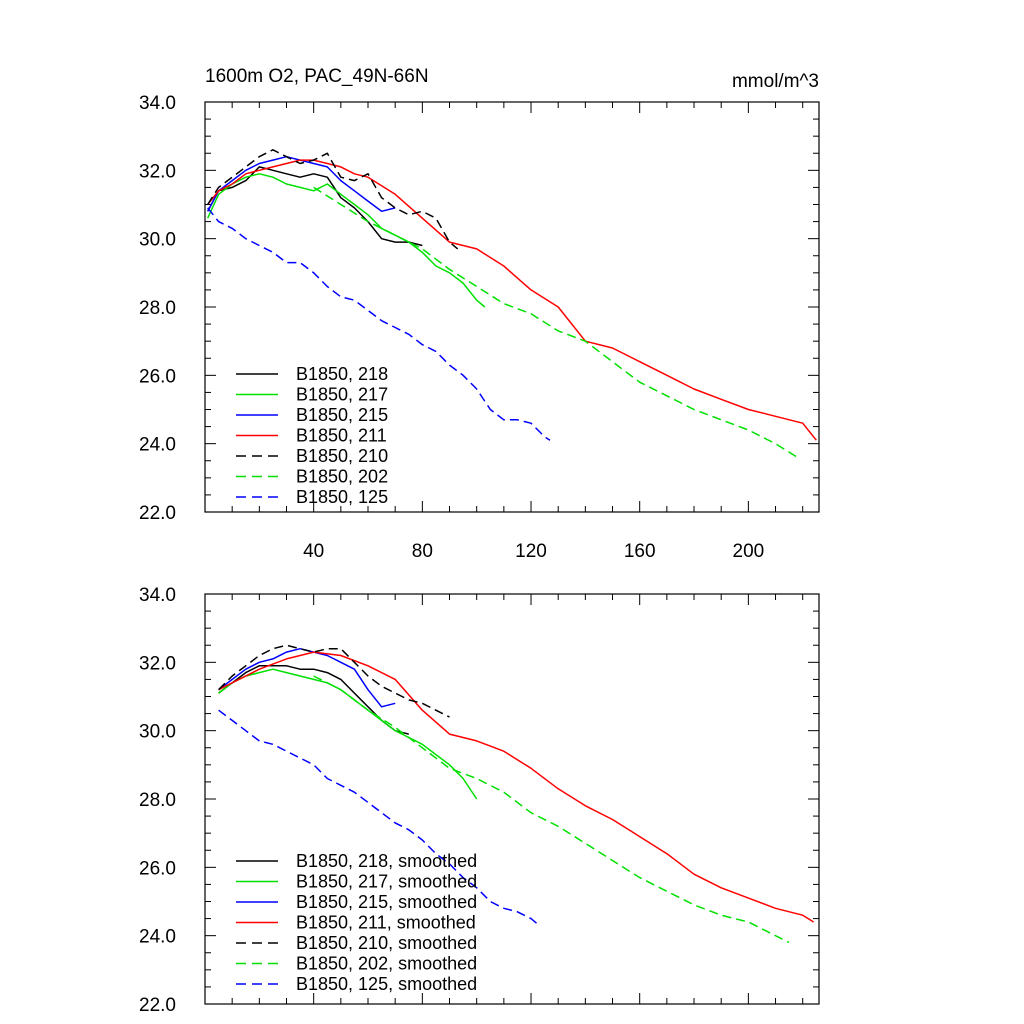  What do you see at coordinates (157, 937) in the screenshot?
I see `bottom-y-tick-label: 24.0` at bounding box center [157, 937].